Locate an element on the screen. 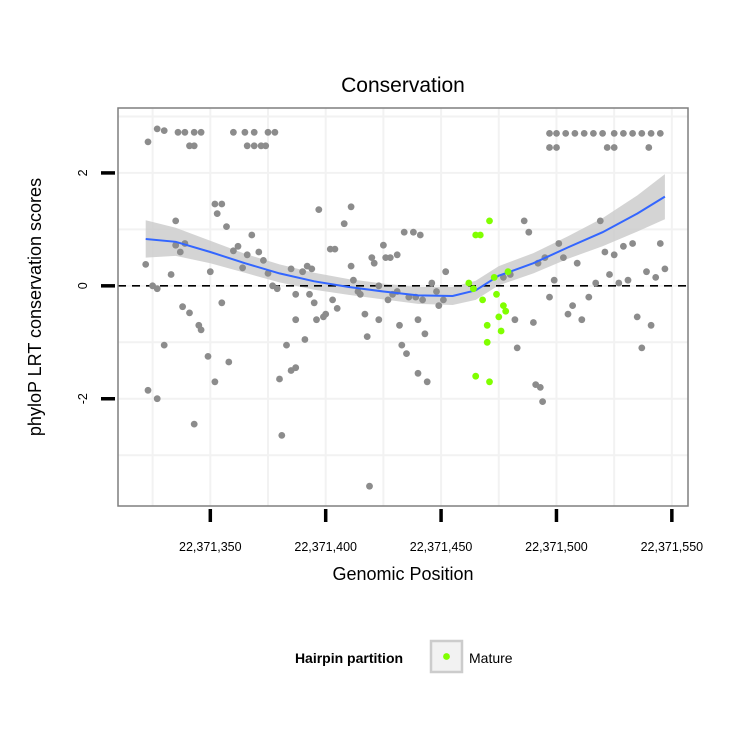 Image resolution: width=750 pixels, height=750 pixels. legend-marker-mature is located at coordinates (446, 656).